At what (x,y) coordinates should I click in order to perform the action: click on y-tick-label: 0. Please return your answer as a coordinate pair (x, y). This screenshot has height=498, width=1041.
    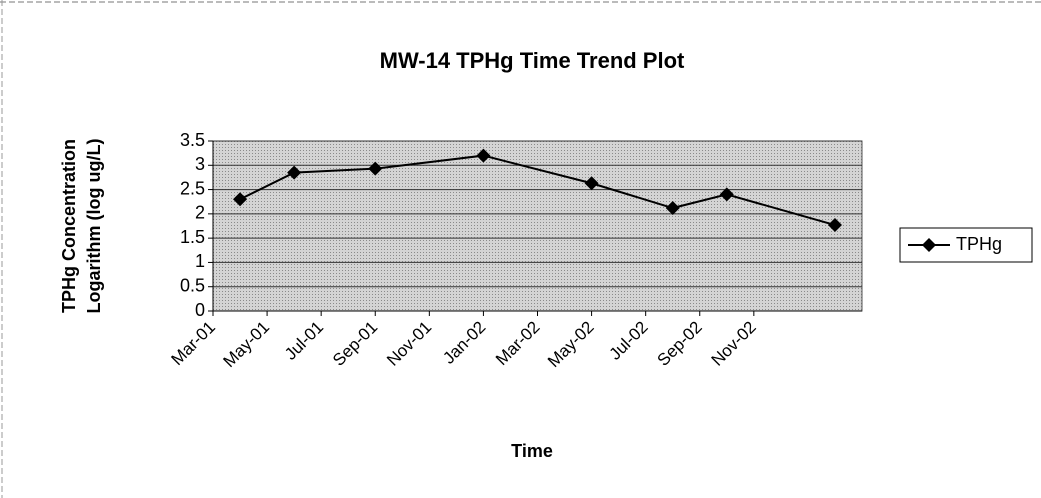
    Looking at the image, I should click on (200, 310).